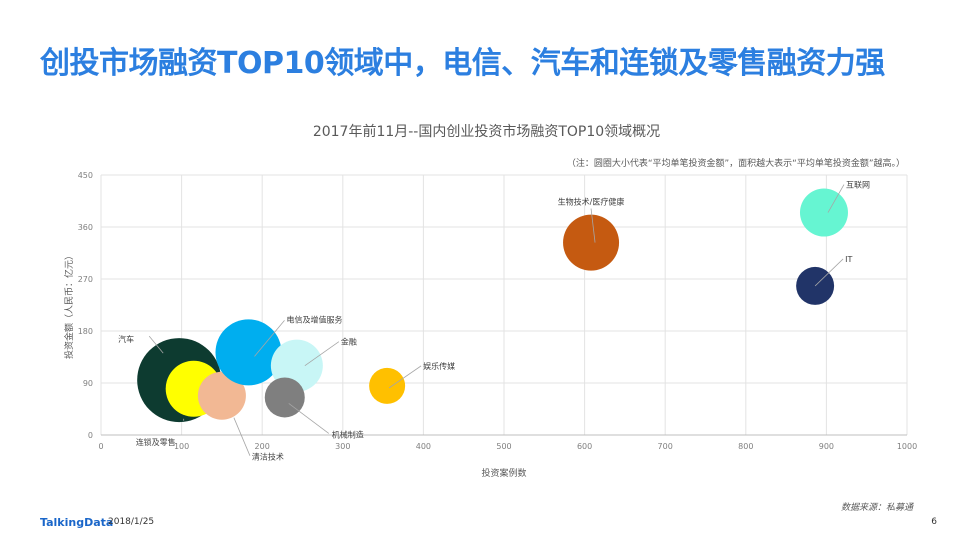 The image size is (973, 547). What do you see at coordinates (131, 522) in the screenshot?
I see `footer-date: 2018/1/25` at bounding box center [131, 522].